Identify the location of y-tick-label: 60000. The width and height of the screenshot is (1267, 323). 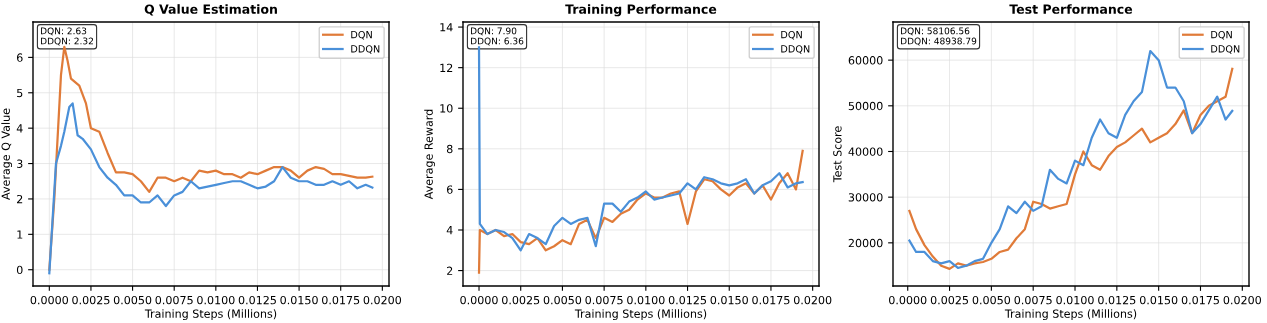
(865, 60).